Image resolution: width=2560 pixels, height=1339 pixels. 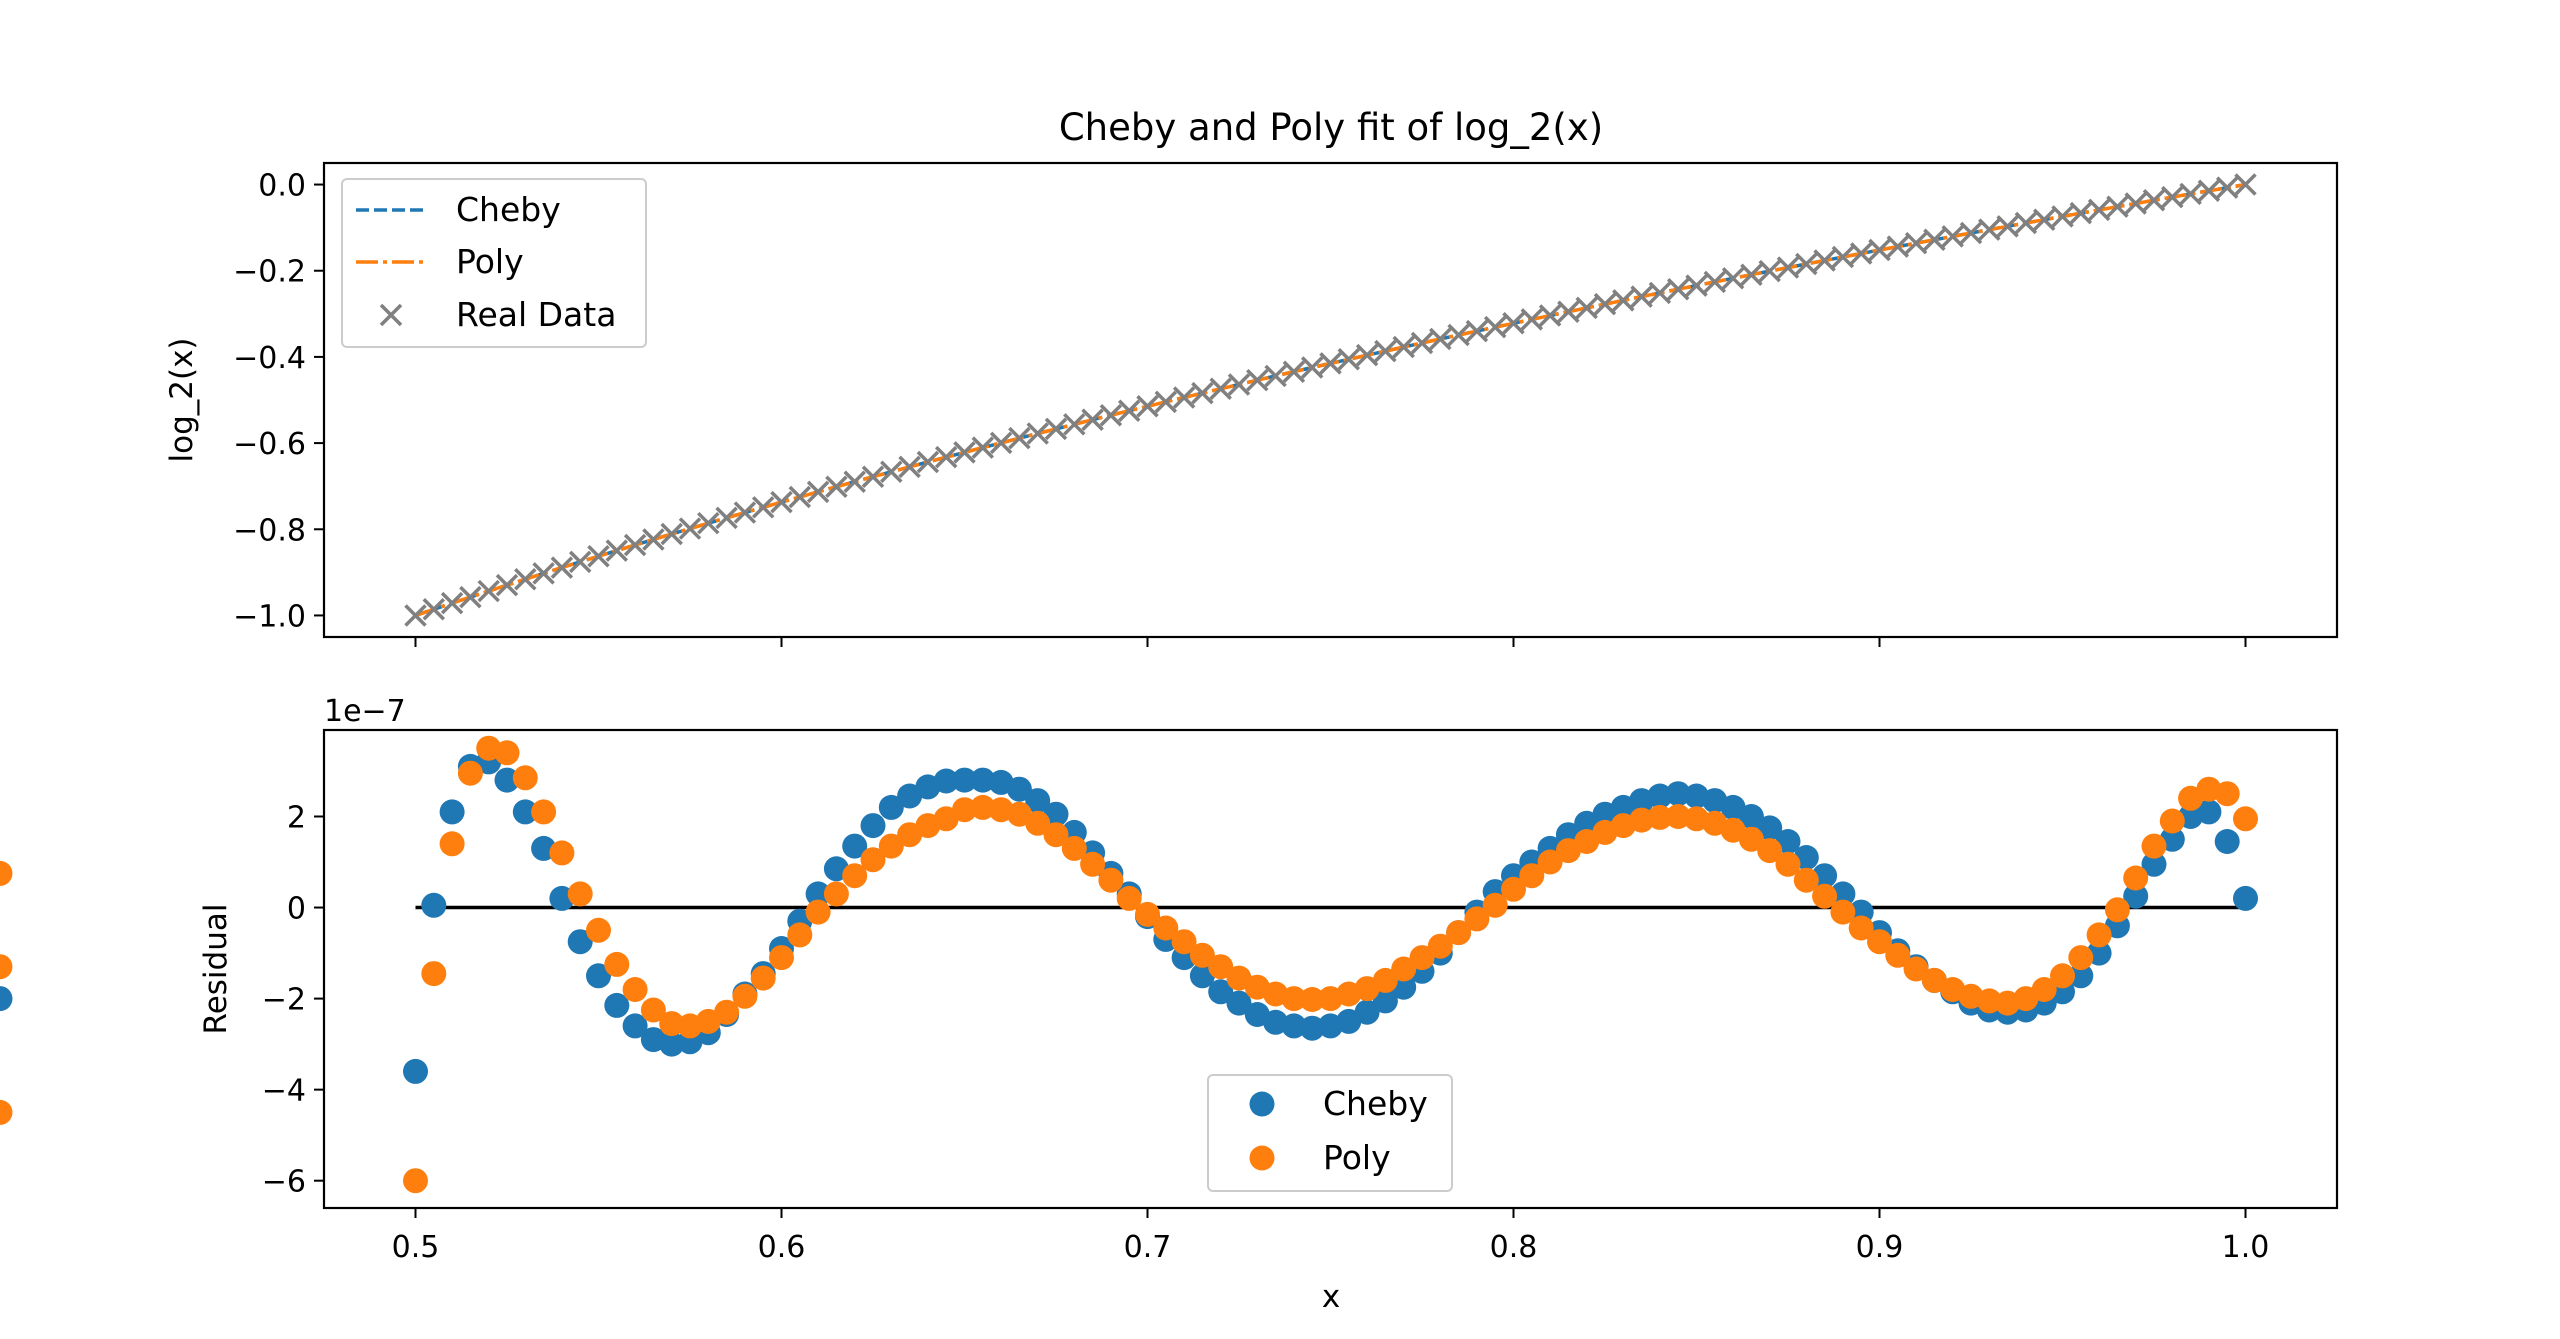 I want to click on legend-cheby-label: Cheby, so click(x=508, y=209).